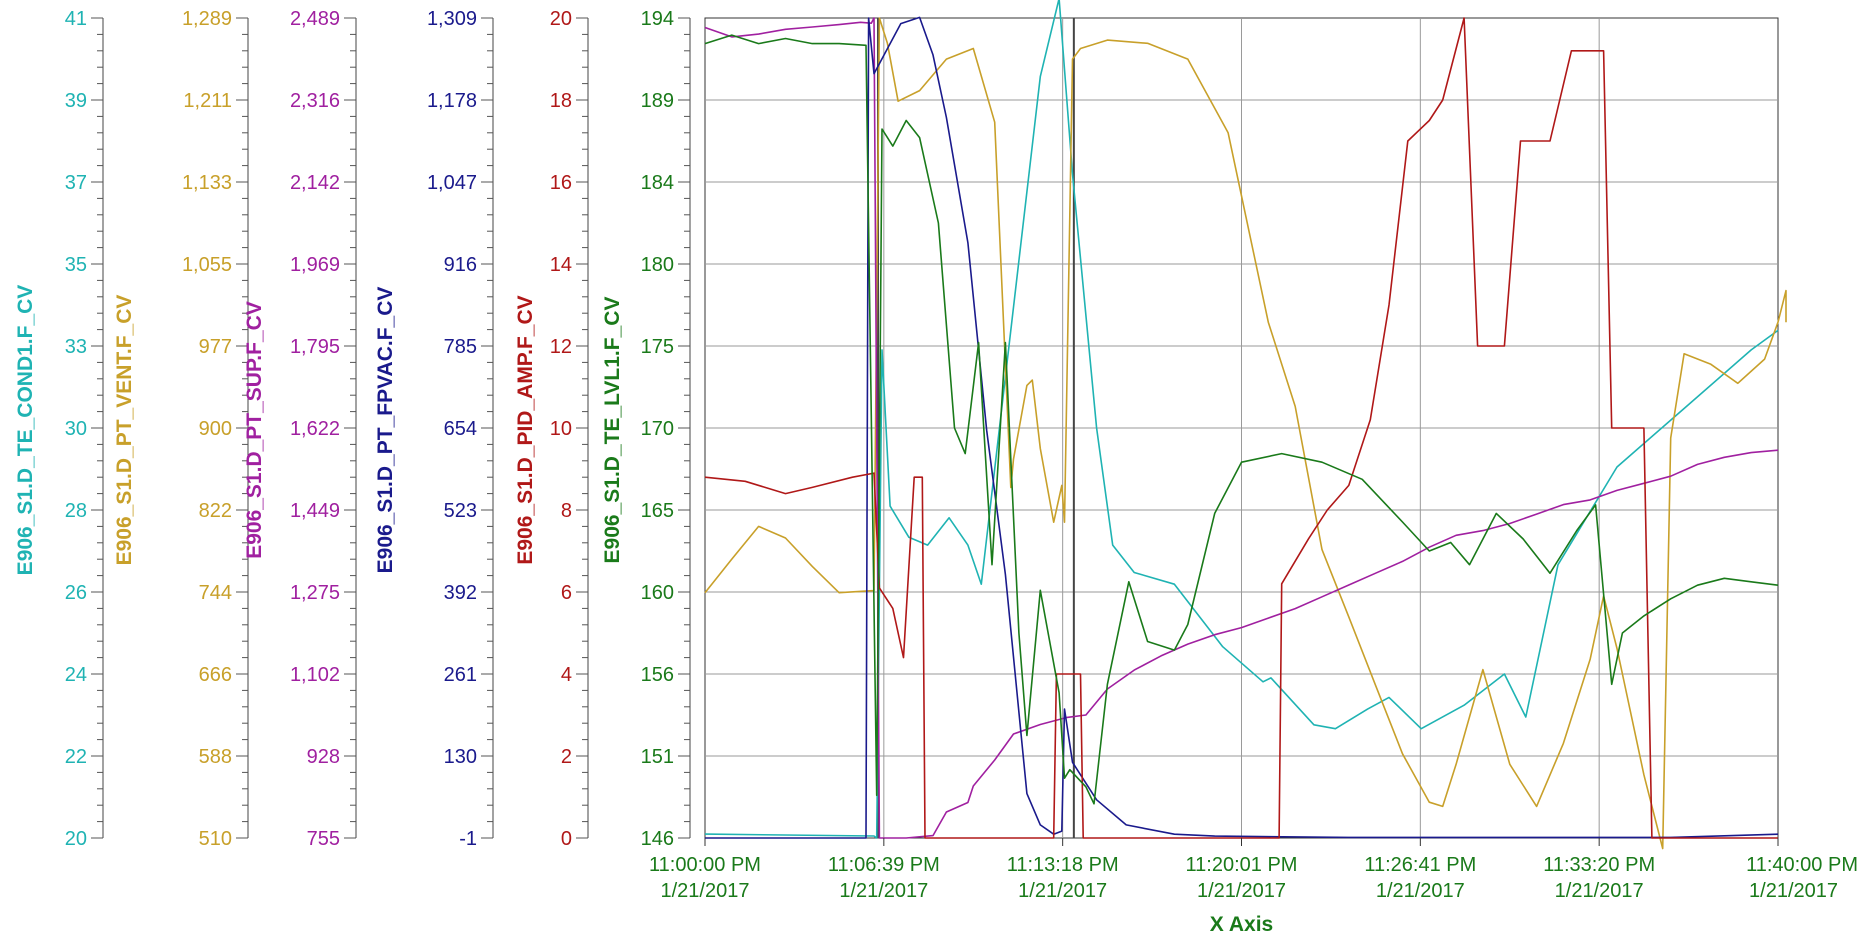  I want to click on y-tick-label: 755, so click(323, 839).